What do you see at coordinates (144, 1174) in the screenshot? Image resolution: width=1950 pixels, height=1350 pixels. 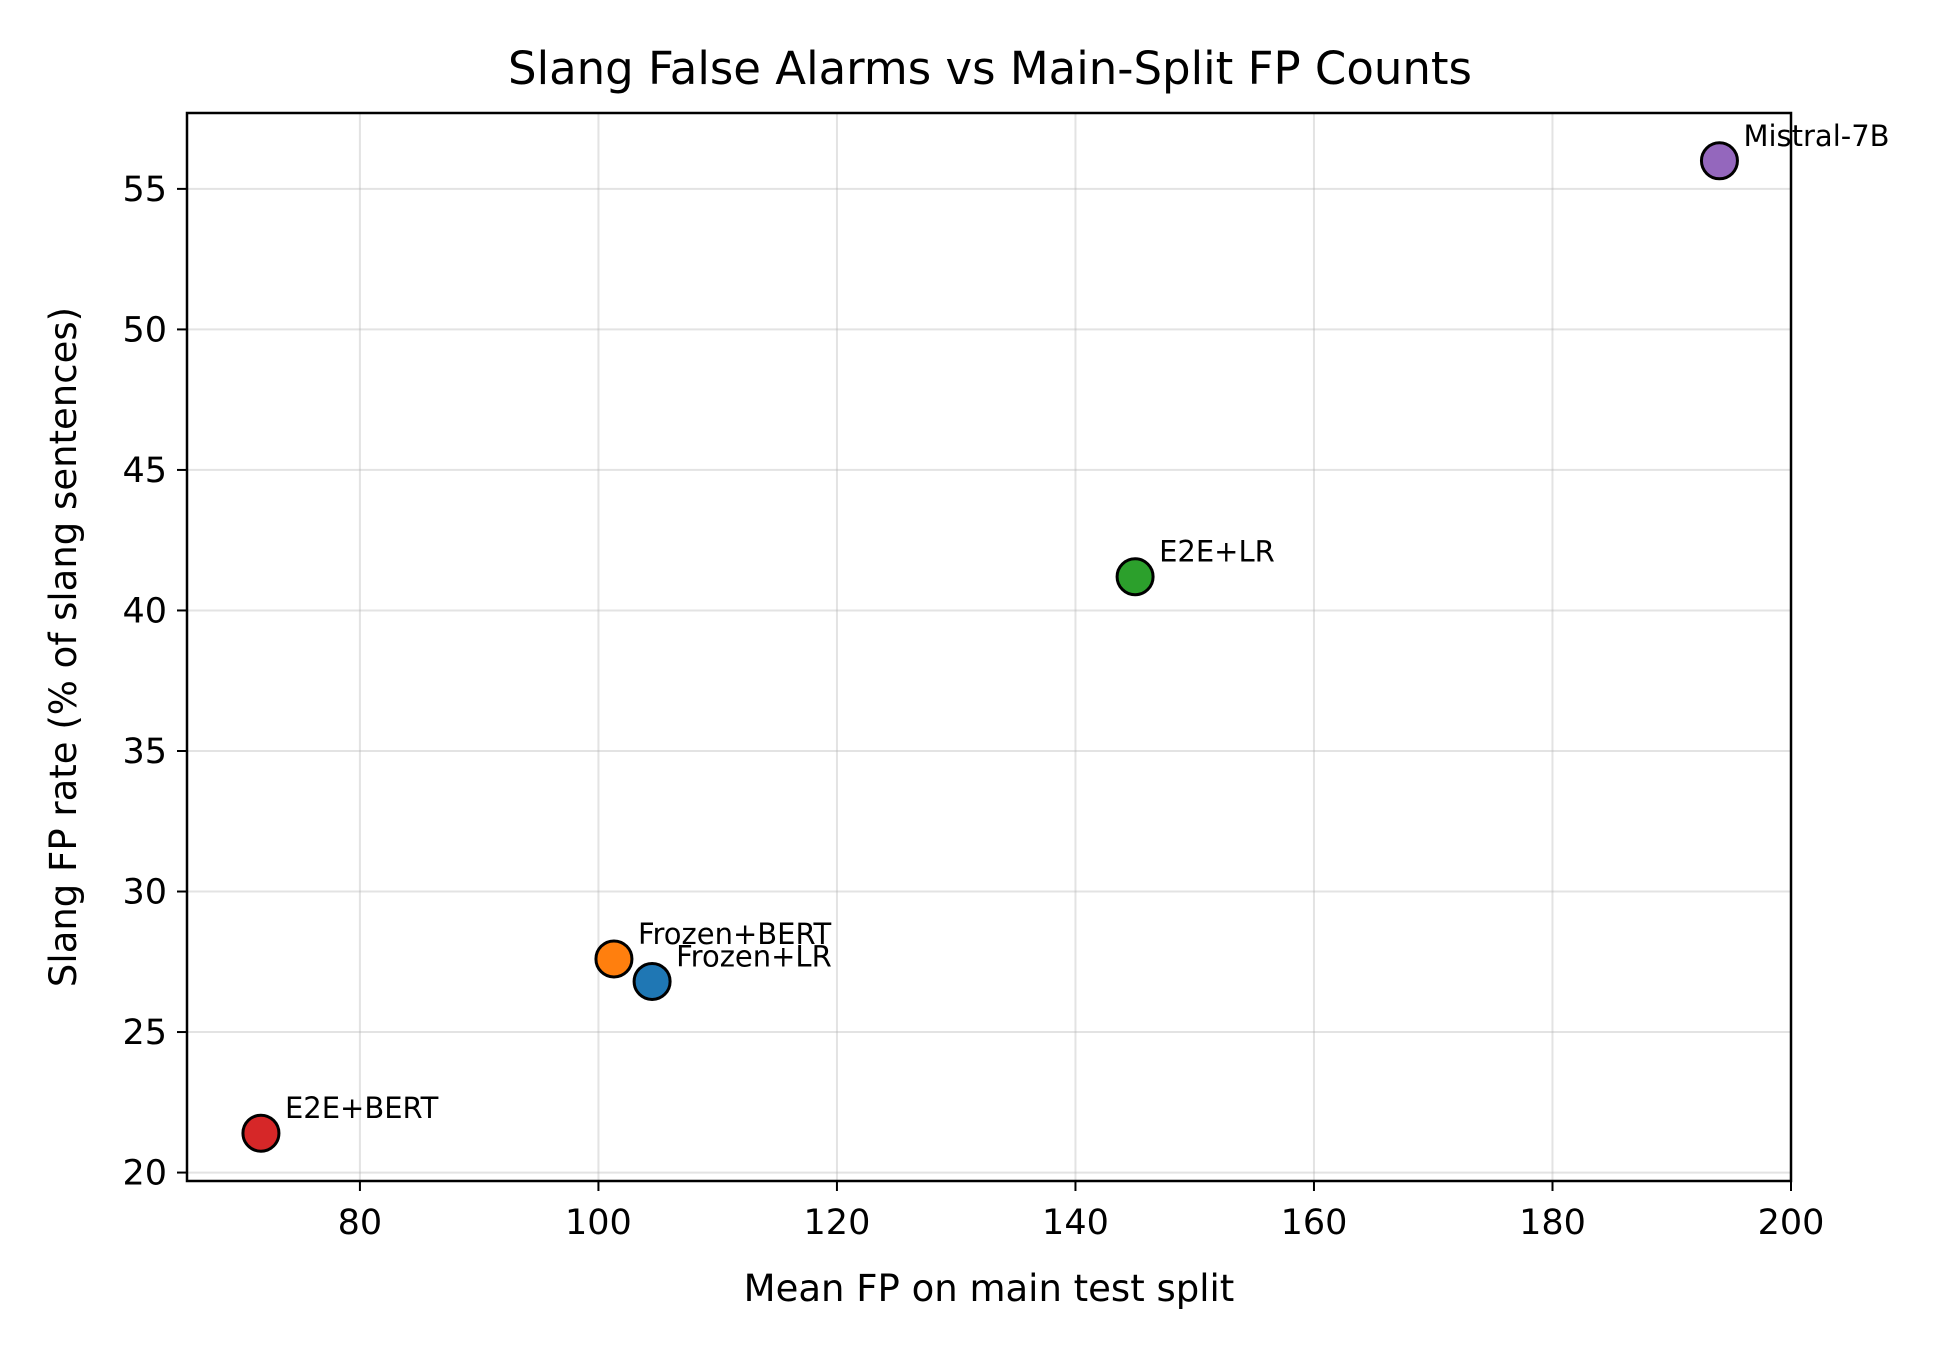 I see `y-tick-label: 20` at bounding box center [144, 1174].